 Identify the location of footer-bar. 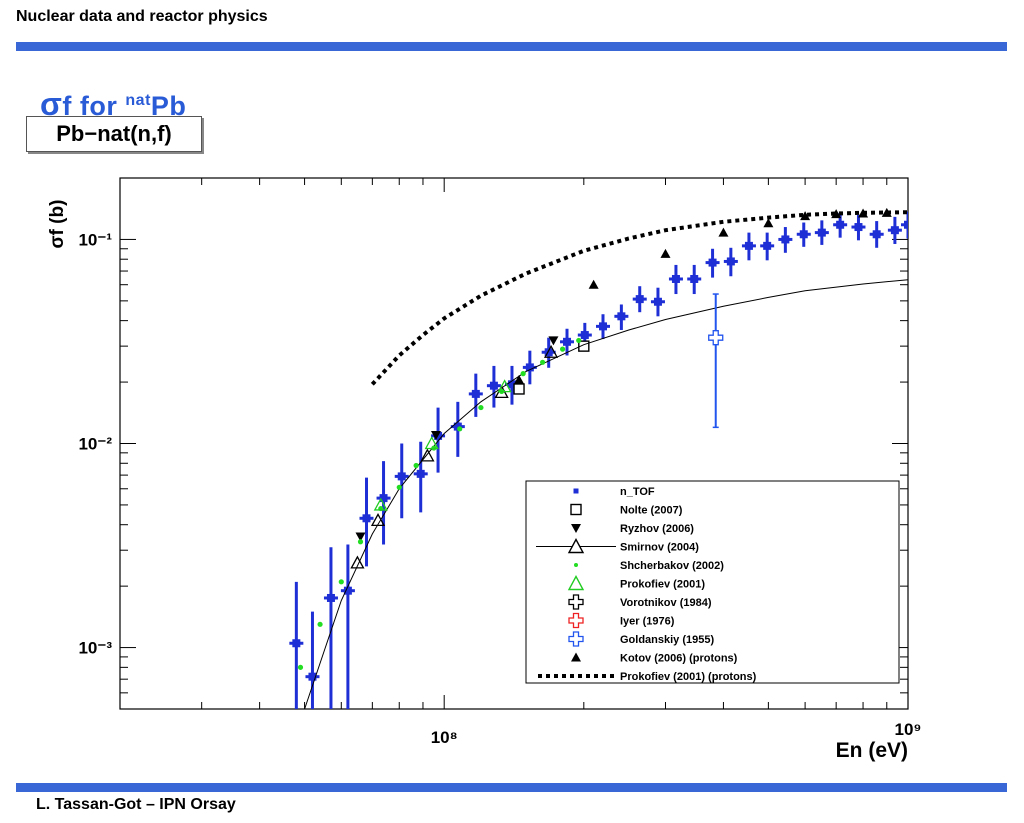
(511, 787).